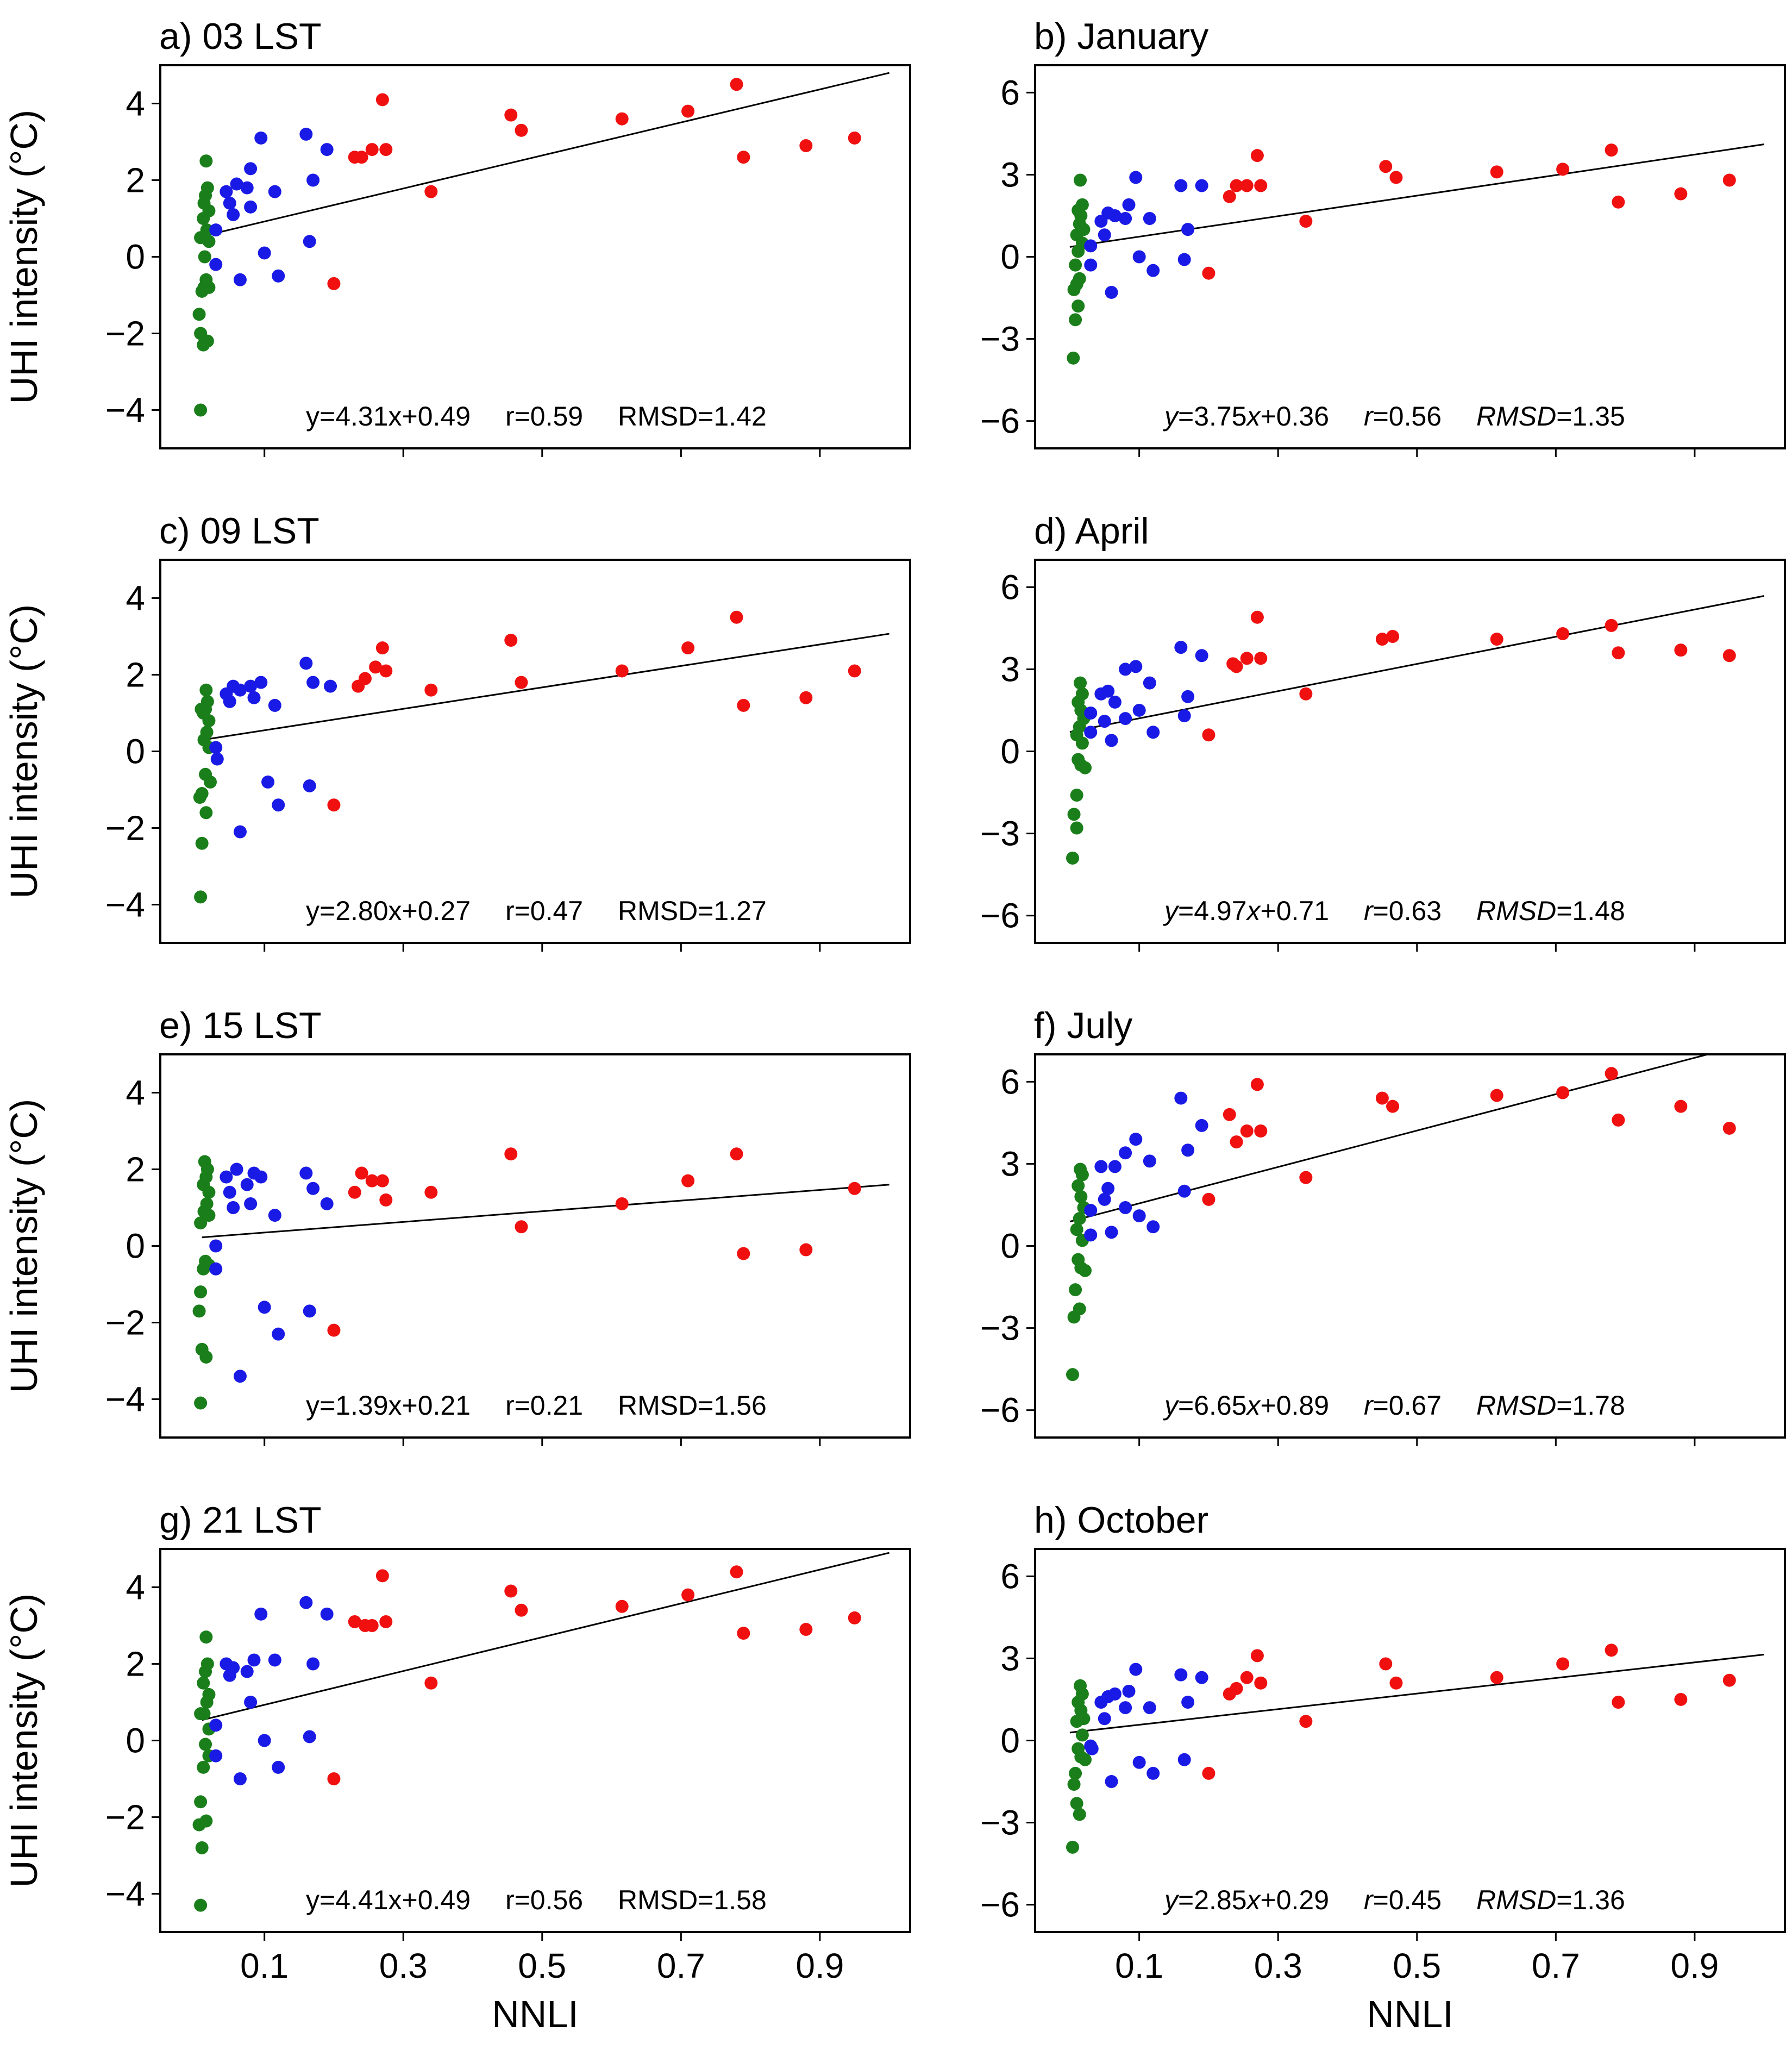 The height and width of the screenshot is (2056, 1792). What do you see at coordinates (388, 416) in the screenshot?
I see `fit-equation: y=4.31x+0.49` at bounding box center [388, 416].